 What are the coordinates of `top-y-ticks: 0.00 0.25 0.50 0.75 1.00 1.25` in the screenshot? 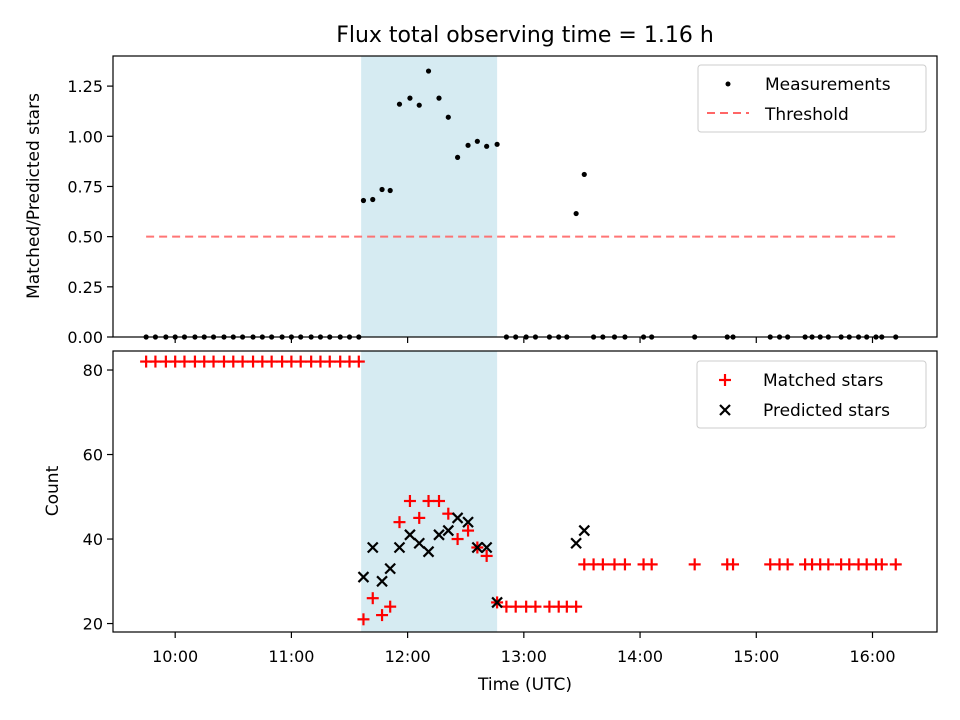 It's located at (90, 212).